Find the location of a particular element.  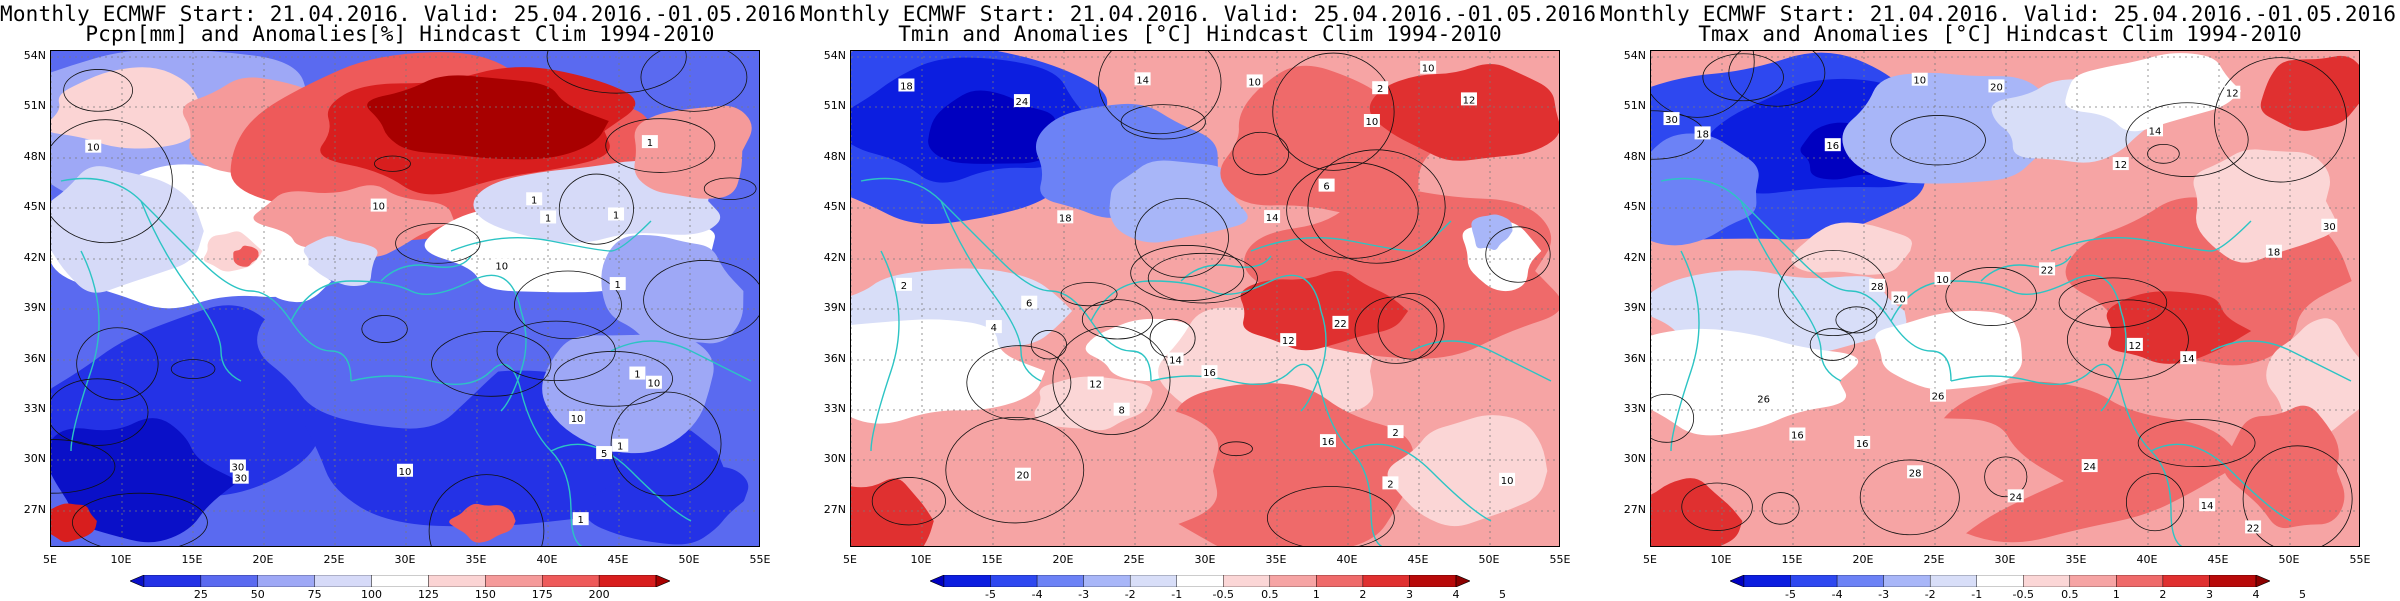

colorbar-label: 0.5 is located at coordinates (1270, 594).